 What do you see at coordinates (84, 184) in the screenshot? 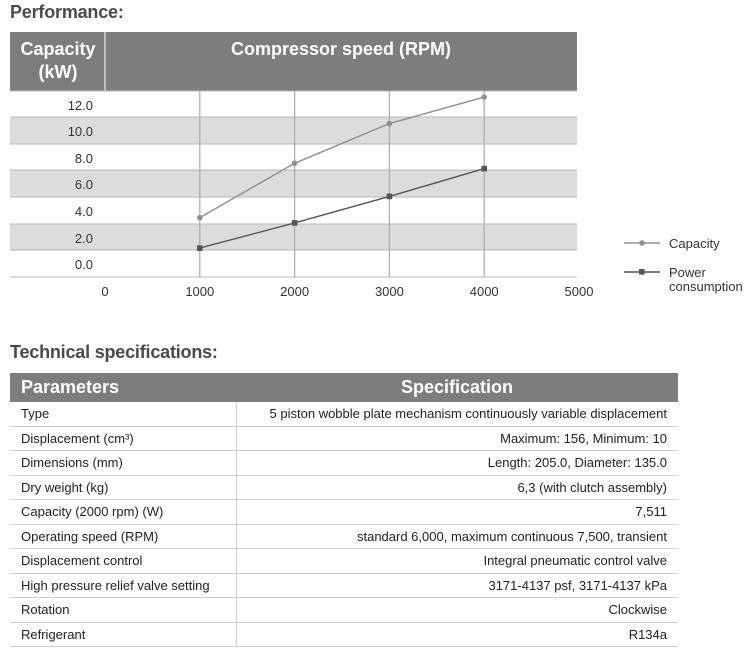
I see `y-tick-label: 6.0` at bounding box center [84, 184].